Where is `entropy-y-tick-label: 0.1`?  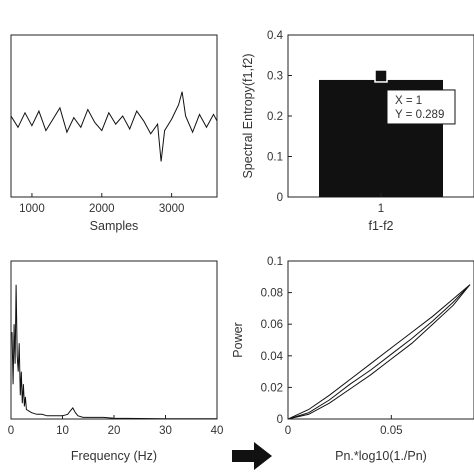
entropy-y-tick-label: 0.1 is located at coordinates (275, 158).